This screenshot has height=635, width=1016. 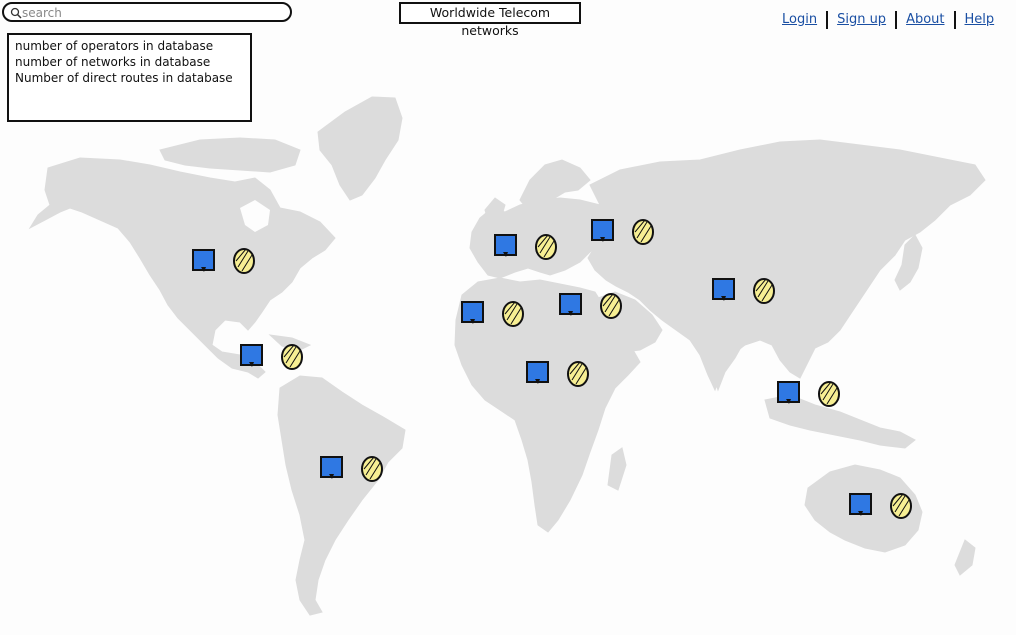 I want to click on marker-group-central-america, so click(x=271, y=357).